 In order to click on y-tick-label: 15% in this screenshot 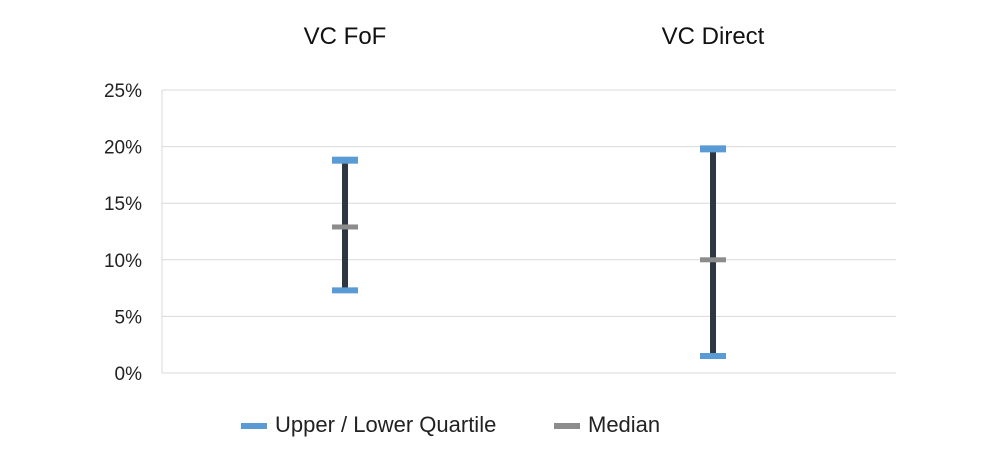, I will do `click(123, 204)`.